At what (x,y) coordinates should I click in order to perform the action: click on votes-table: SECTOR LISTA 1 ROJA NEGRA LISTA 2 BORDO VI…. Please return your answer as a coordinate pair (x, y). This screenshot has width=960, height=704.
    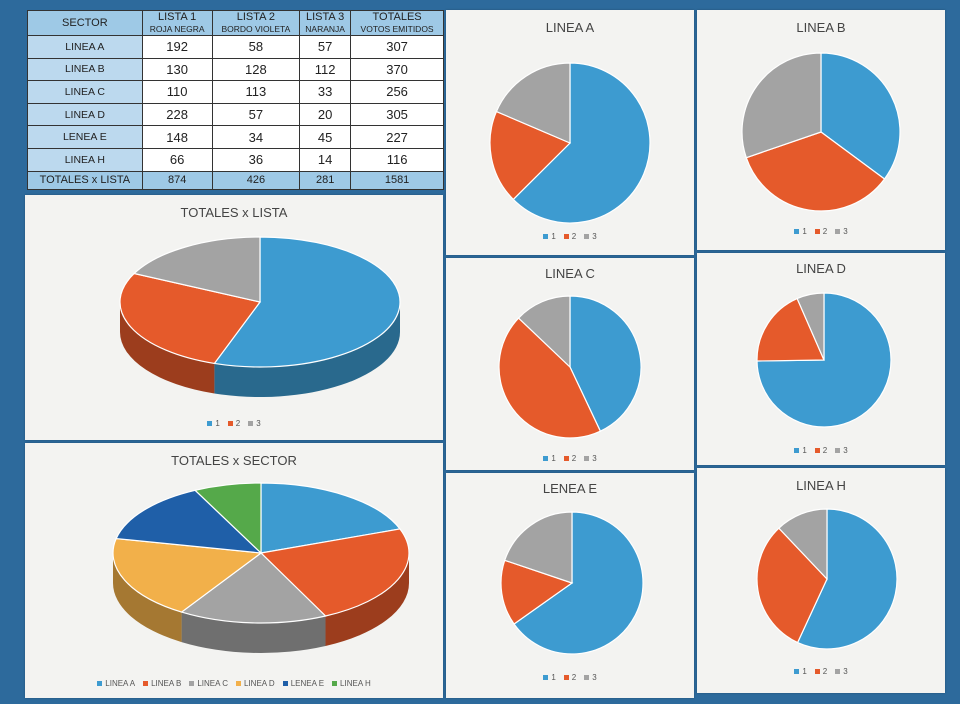
    Looking at the image, I should click on (235, 100).